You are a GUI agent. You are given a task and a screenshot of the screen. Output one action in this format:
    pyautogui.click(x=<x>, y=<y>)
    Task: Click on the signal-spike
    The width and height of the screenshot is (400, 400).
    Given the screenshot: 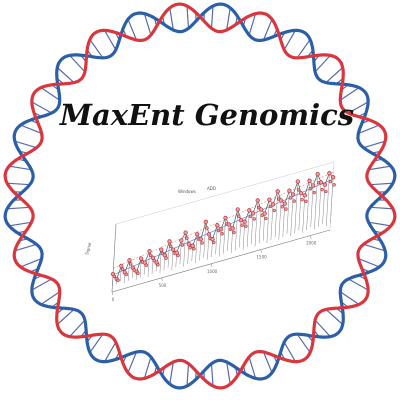 What is the action you would take?
    pyautogui.click(x=252, y=229)
    